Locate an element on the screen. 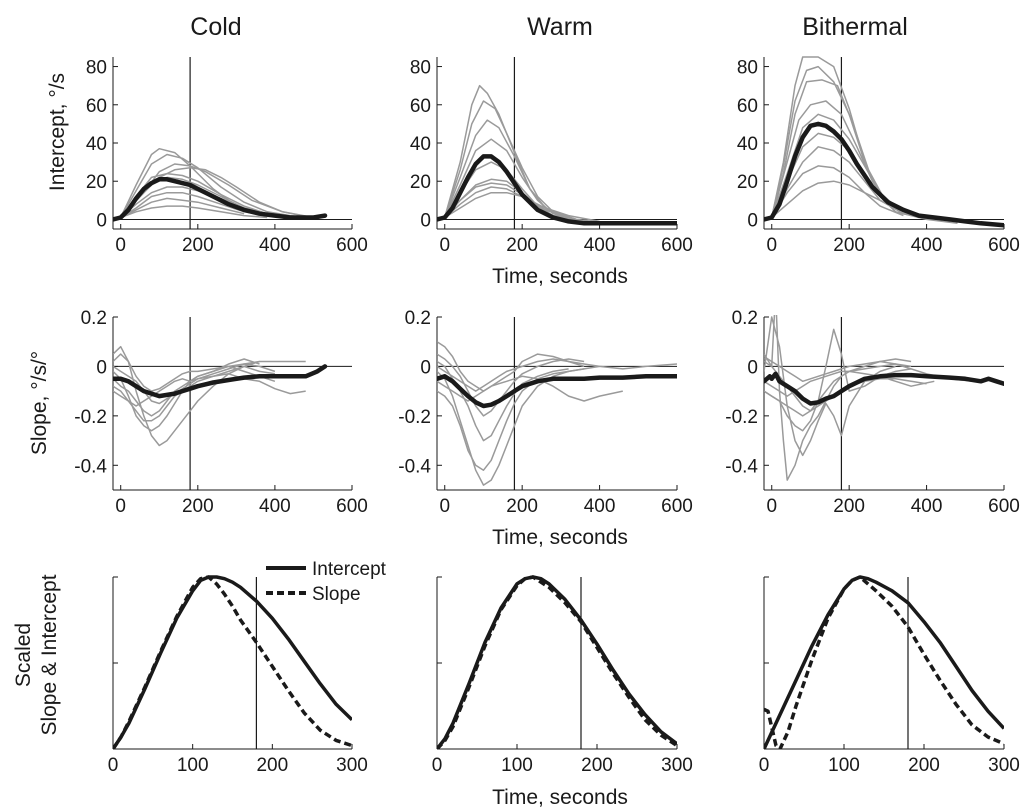 The height and width of the screenshot is (809, 1028). column-title-bithermal: Bithermal is located at coordinates (855, 27).